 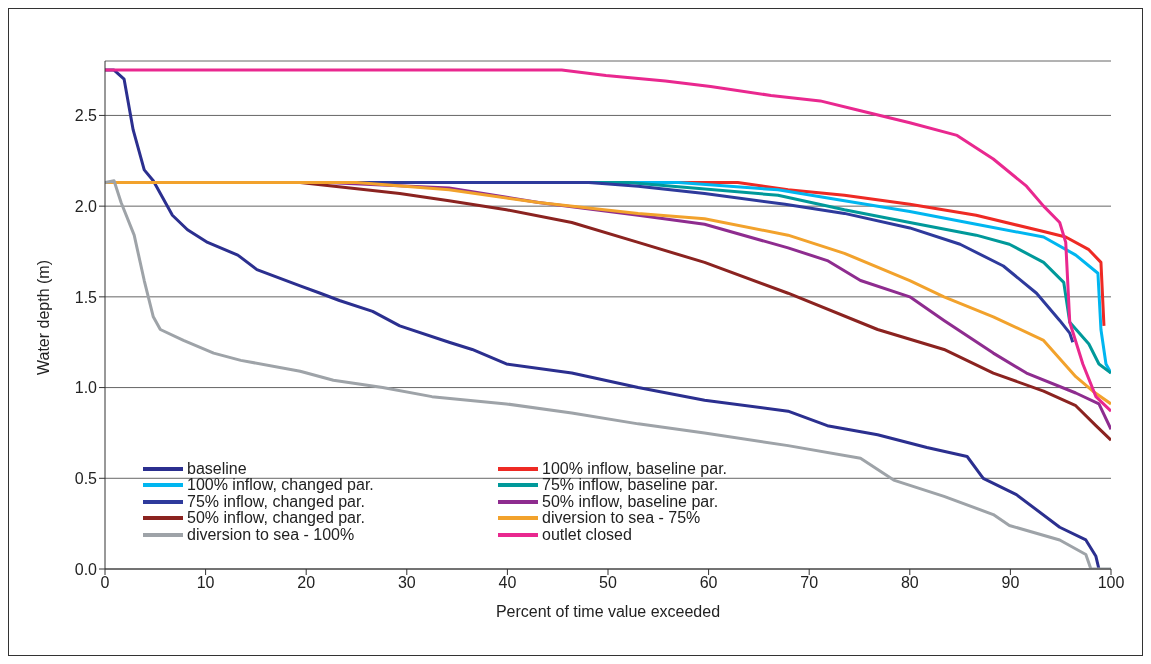 I want to click on legend-label: 75% inflow, changed par., so click(x=276, y=501).